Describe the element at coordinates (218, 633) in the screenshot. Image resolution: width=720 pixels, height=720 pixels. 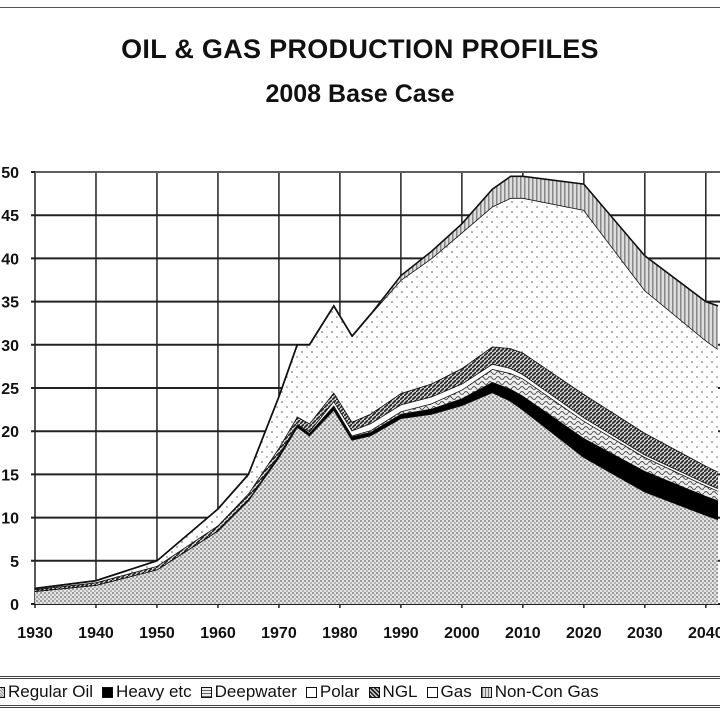
I see `x-tick-label: 1960` at that location.